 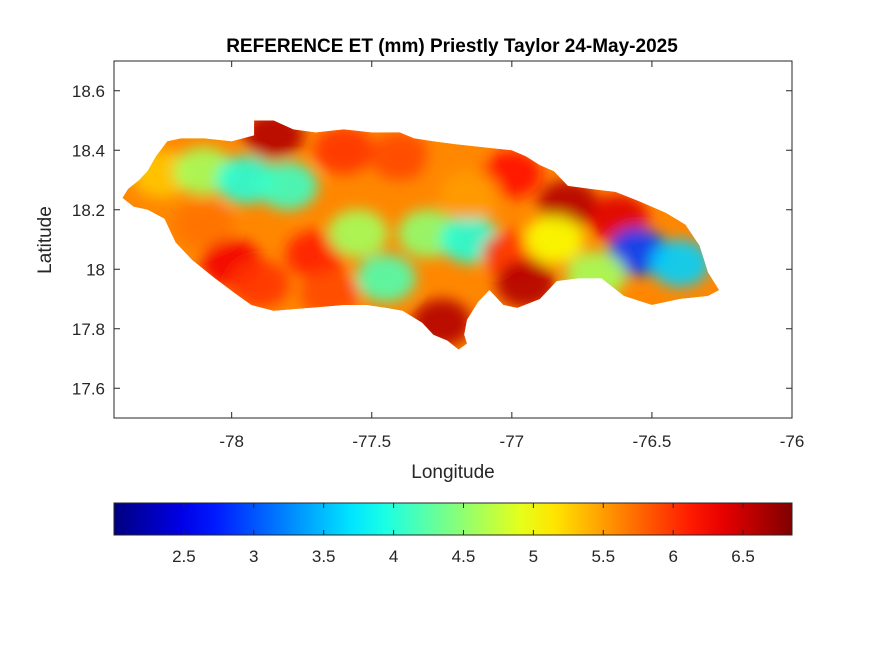 I want to click on y-tick-label: 18.2, so click(x=88, y=210).